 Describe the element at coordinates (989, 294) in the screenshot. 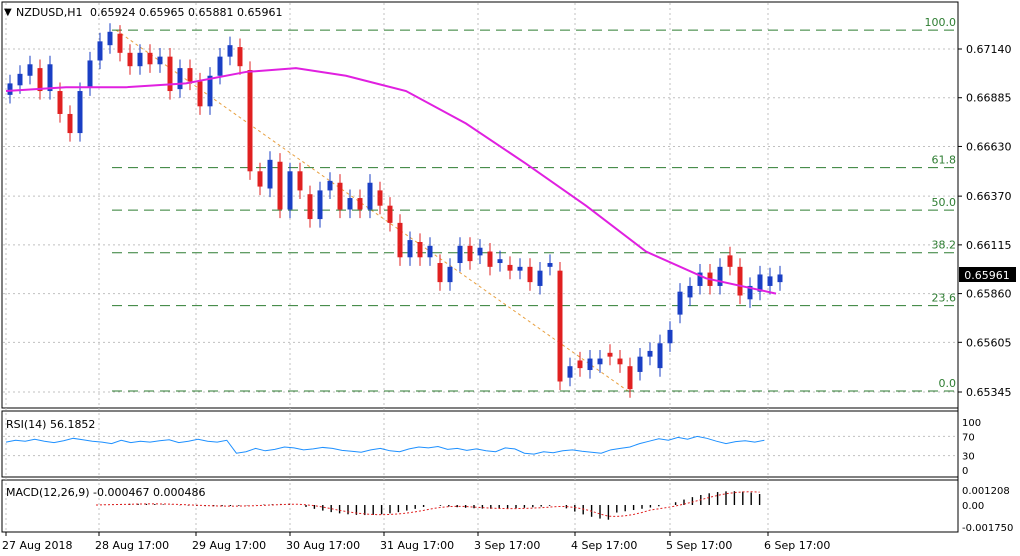

I see `price-tick-label: 0.65860` at that location.